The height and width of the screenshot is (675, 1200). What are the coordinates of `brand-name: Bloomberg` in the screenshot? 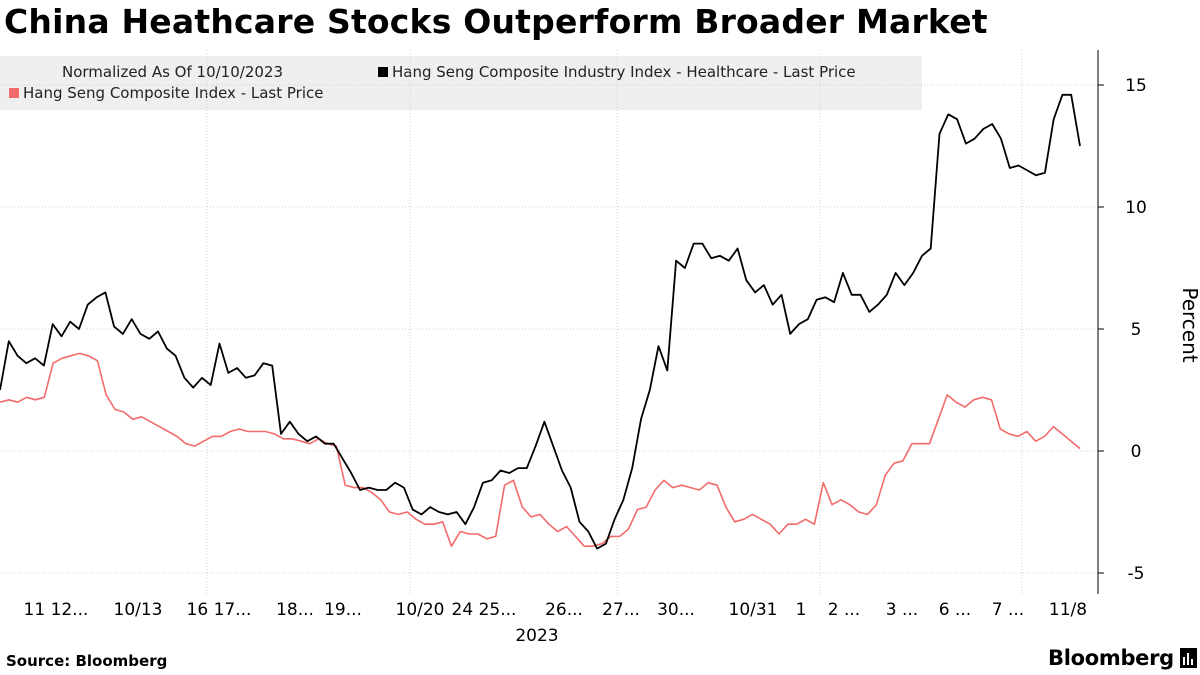 It's located at (1111, 658).